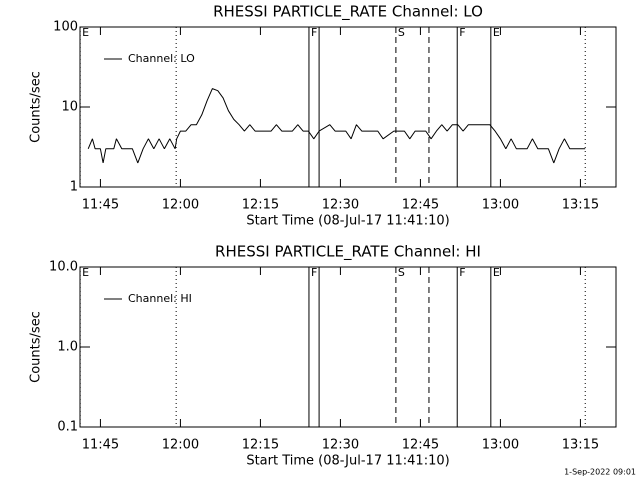 This screenshot has width=640, height=480. I want to click on series-line, so click(336, 126).